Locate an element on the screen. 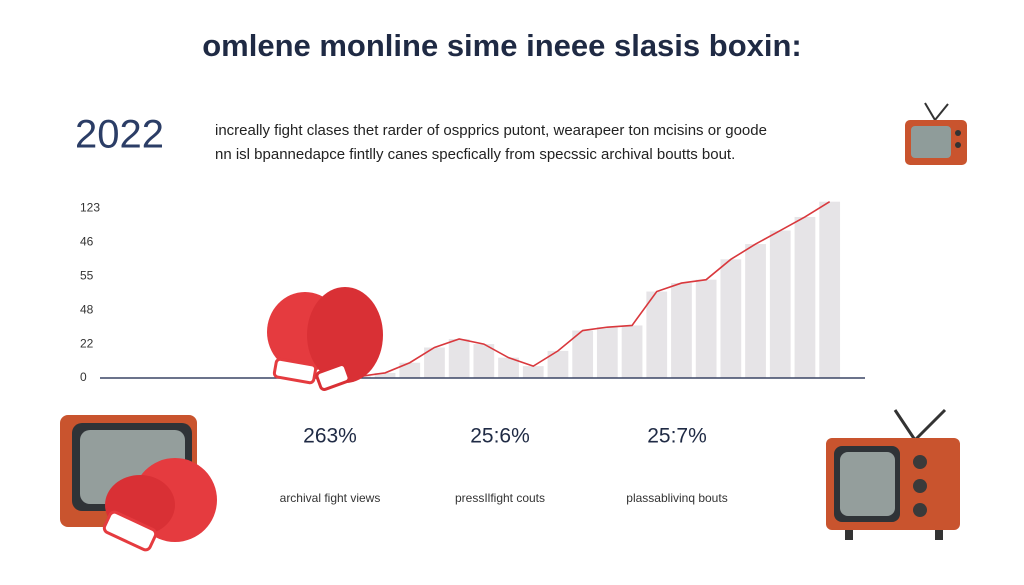  y-tick-label: 123 is located at coordinates (90, 208).